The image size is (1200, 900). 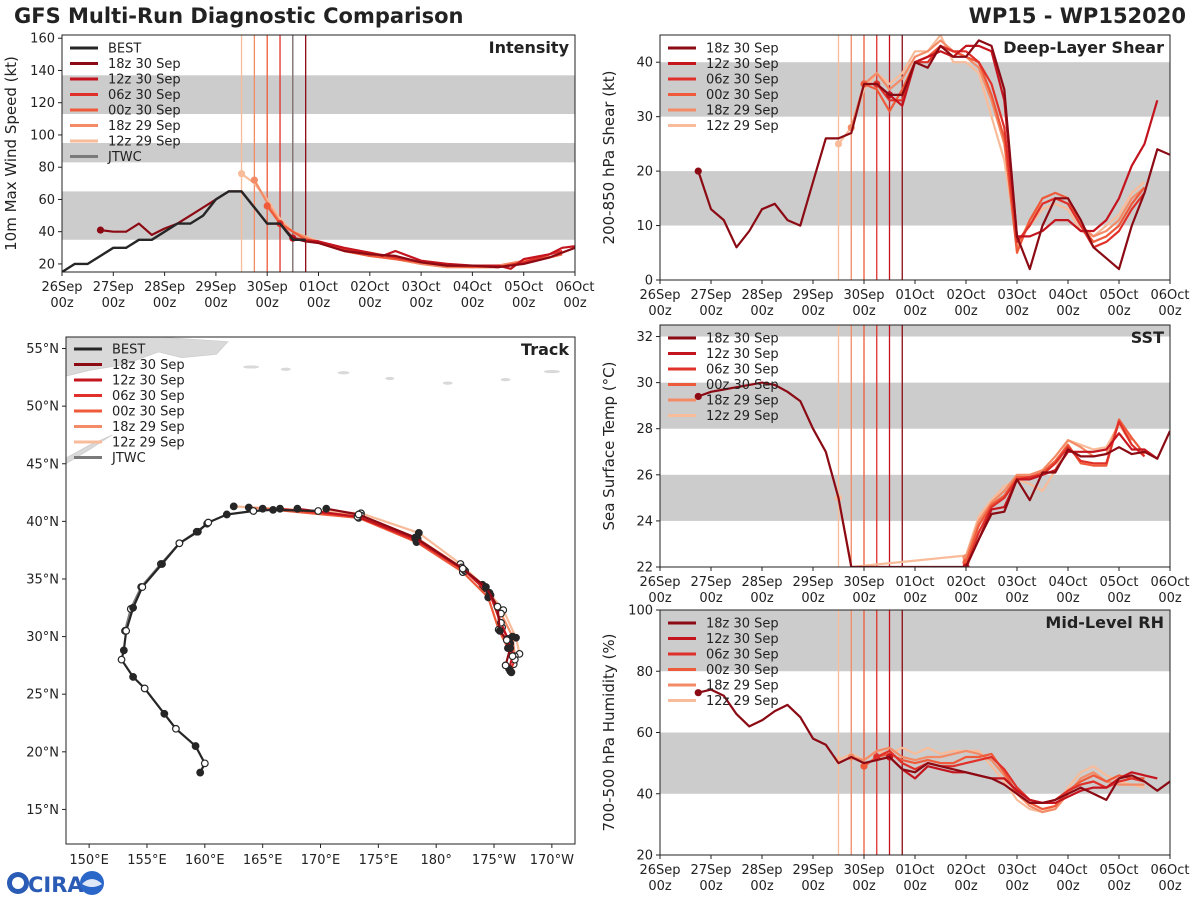 I want to click on sst-init-marker, so click(x=698, y=396).